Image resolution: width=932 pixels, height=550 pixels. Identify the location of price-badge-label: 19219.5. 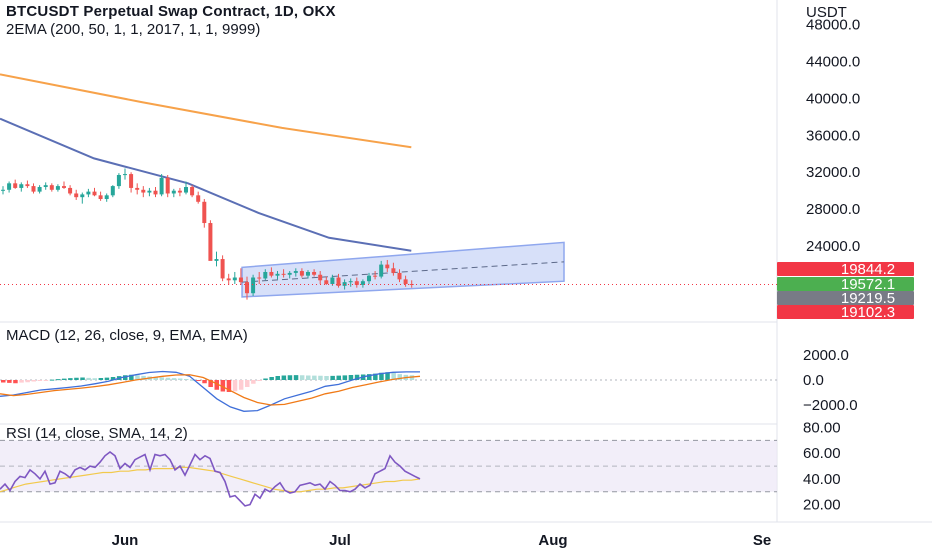
(868, 298).